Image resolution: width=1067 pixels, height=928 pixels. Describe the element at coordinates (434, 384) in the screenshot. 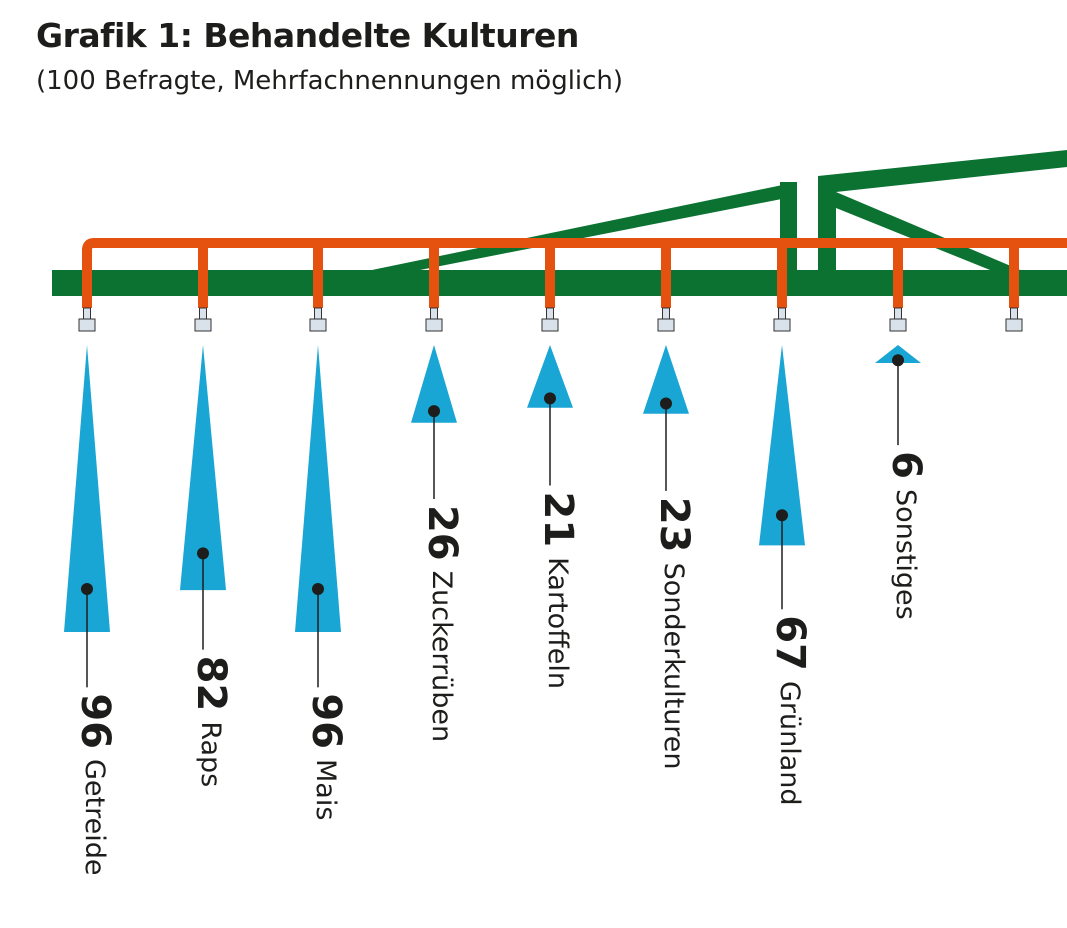

I see `spray-bar-zuckerrüben` at that location.